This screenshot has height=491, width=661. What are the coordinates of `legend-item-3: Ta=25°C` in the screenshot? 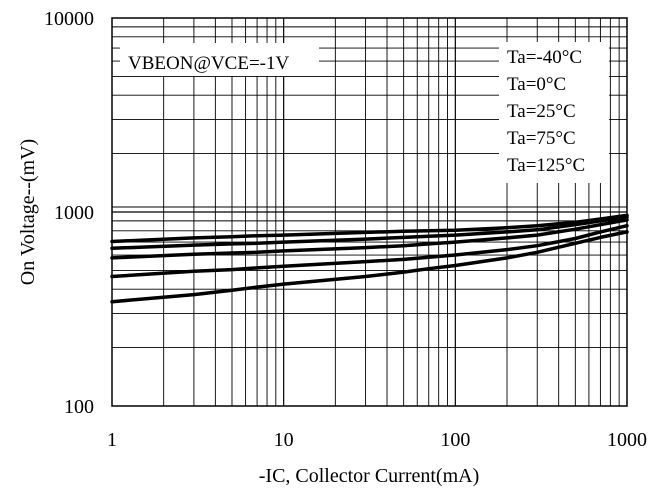 It's located at (541, 111).